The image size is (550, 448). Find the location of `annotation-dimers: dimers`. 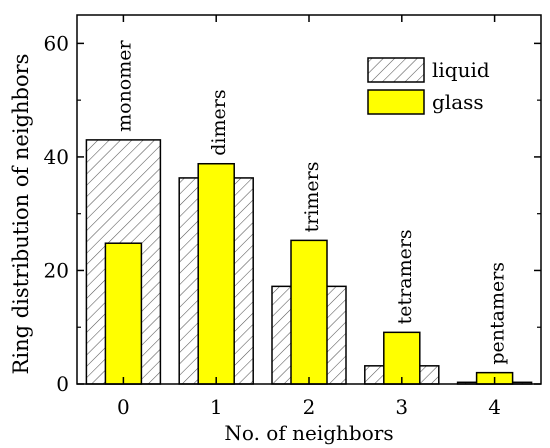

annotation-dimers: dimers is located at coordinates (219, 122).